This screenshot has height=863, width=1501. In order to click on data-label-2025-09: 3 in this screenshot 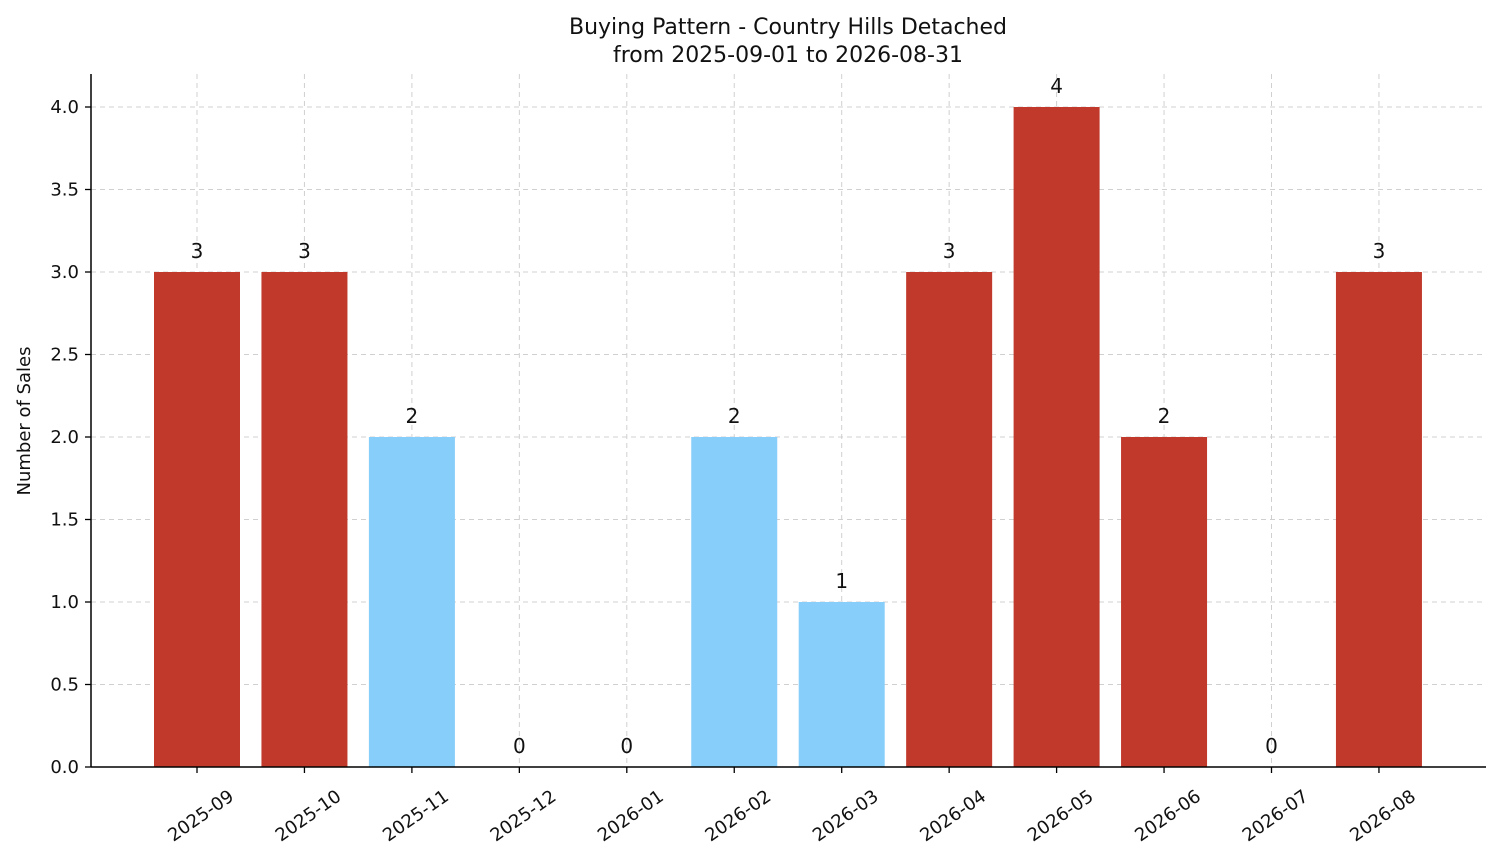, I will do `click(197, 251)`.